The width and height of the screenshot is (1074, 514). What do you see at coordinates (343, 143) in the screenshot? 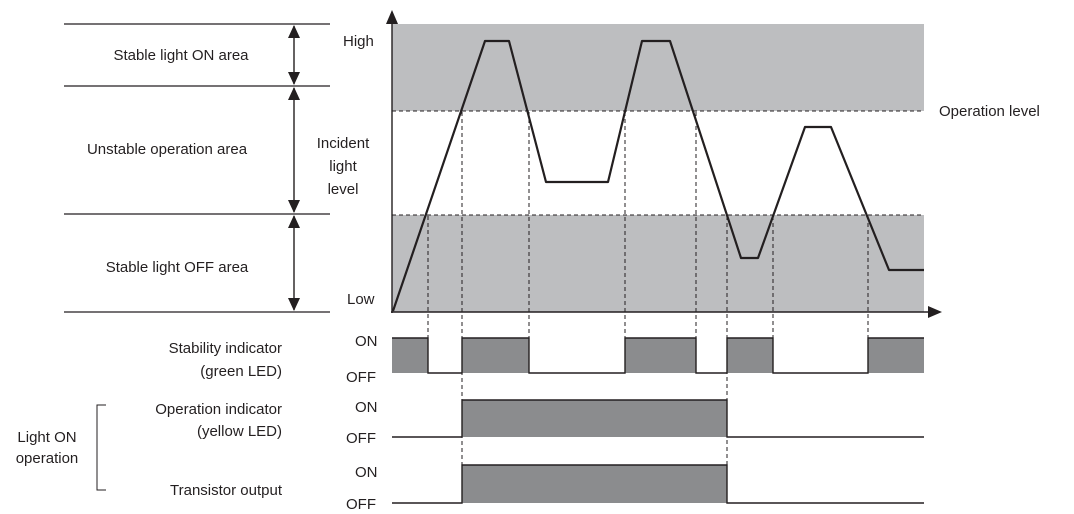
I see `incident-label-line1: Incident` at bounding box center [343, 143].